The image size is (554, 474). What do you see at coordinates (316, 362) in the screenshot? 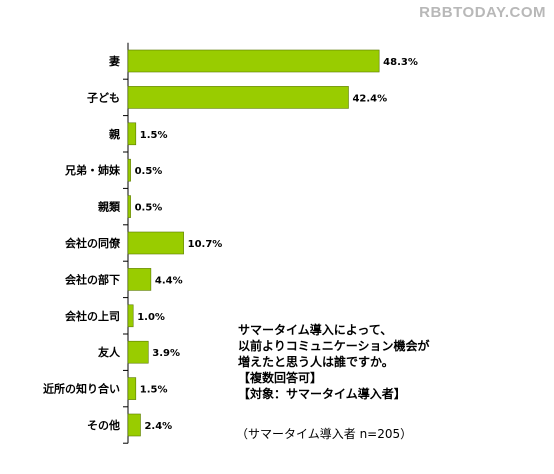
I see `question-line: 増えたと思う人は誰ですか。` at bounding box center [316, 362].